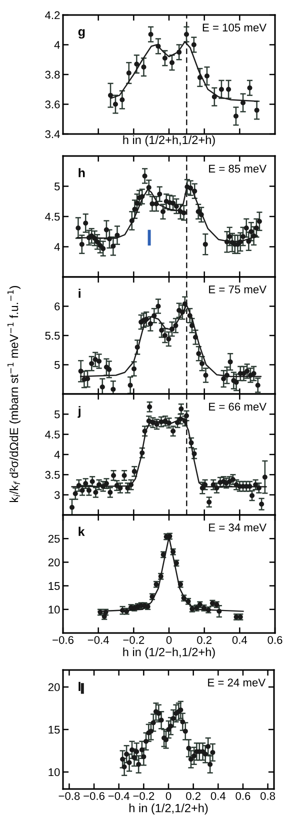 The image size is (287, 829). Describe the element at coordinates (57, 495) in the screenshot. I see `y-tick-label: 3` at that location.